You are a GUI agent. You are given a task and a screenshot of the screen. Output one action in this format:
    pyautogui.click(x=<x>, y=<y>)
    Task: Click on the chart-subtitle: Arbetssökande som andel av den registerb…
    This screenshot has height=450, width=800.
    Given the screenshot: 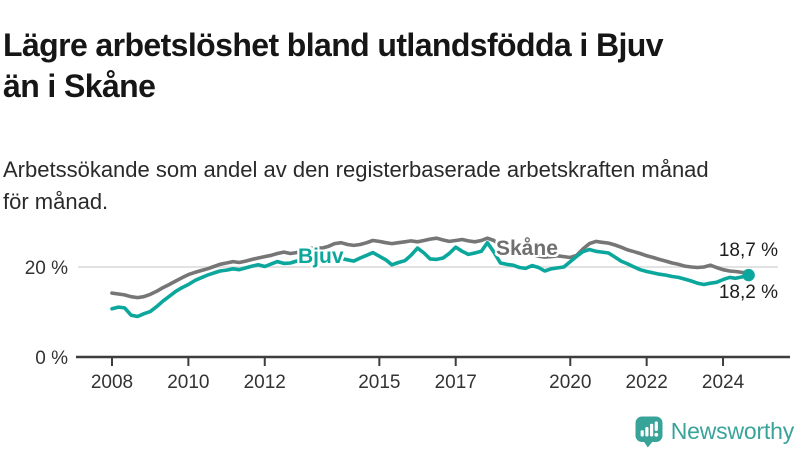 What is the action you would take?
    pyautogui.click(x=400, y=186)
    